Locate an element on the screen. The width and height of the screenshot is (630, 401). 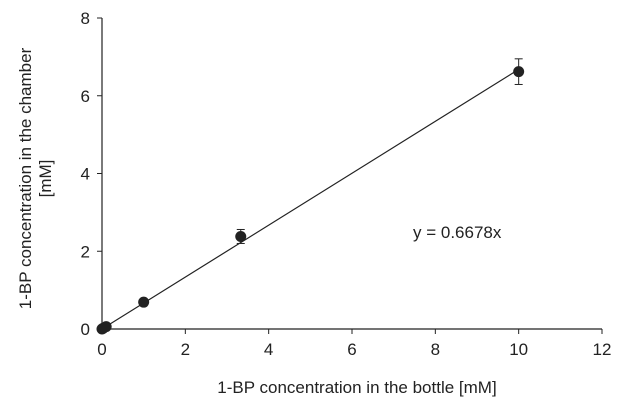
y-axis-title-line-2: [mM] is located at coordinates (45, 179).